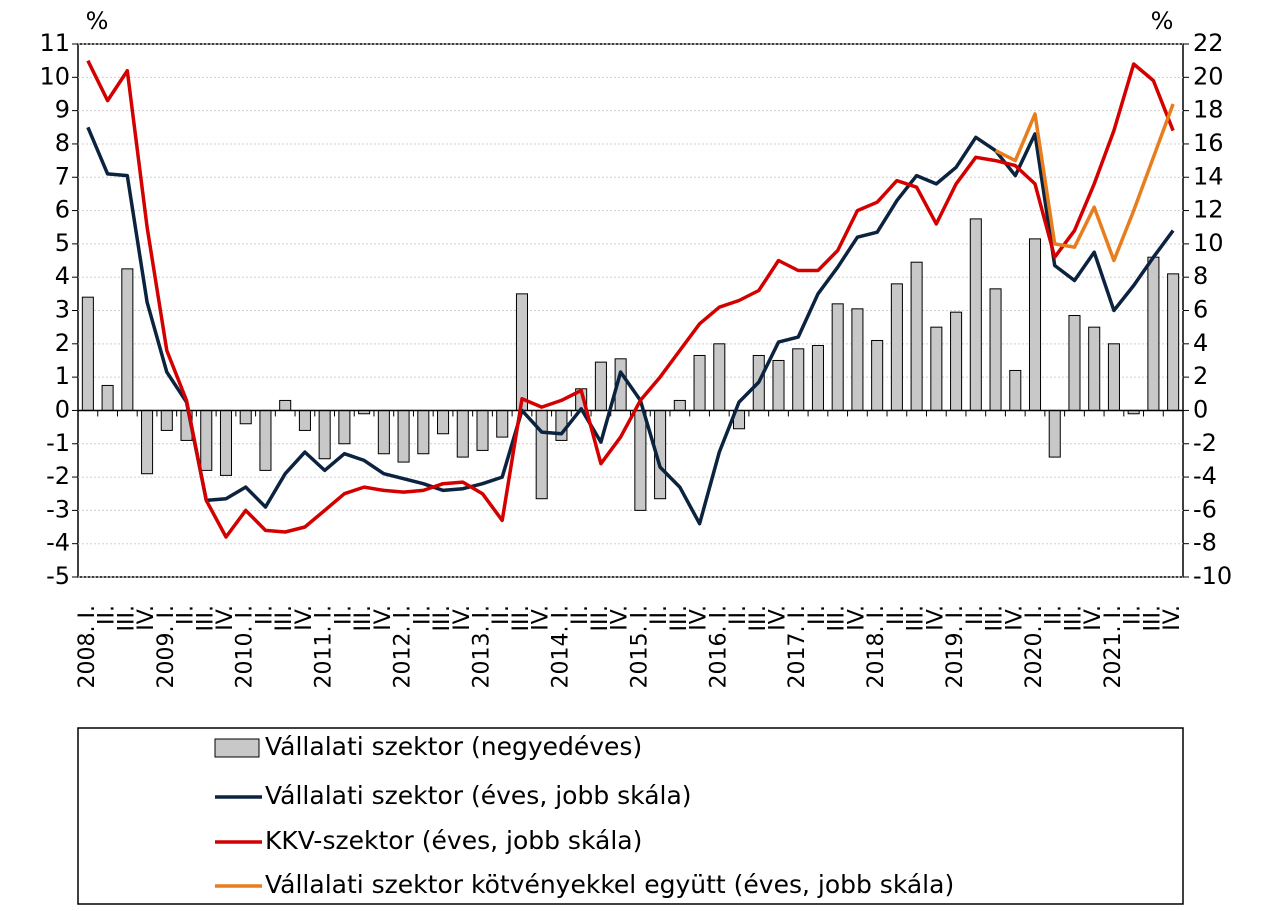 This screenshot has width=1266, height=911. I want to click on x-tick-label: 2010. I., so click(245, 646).